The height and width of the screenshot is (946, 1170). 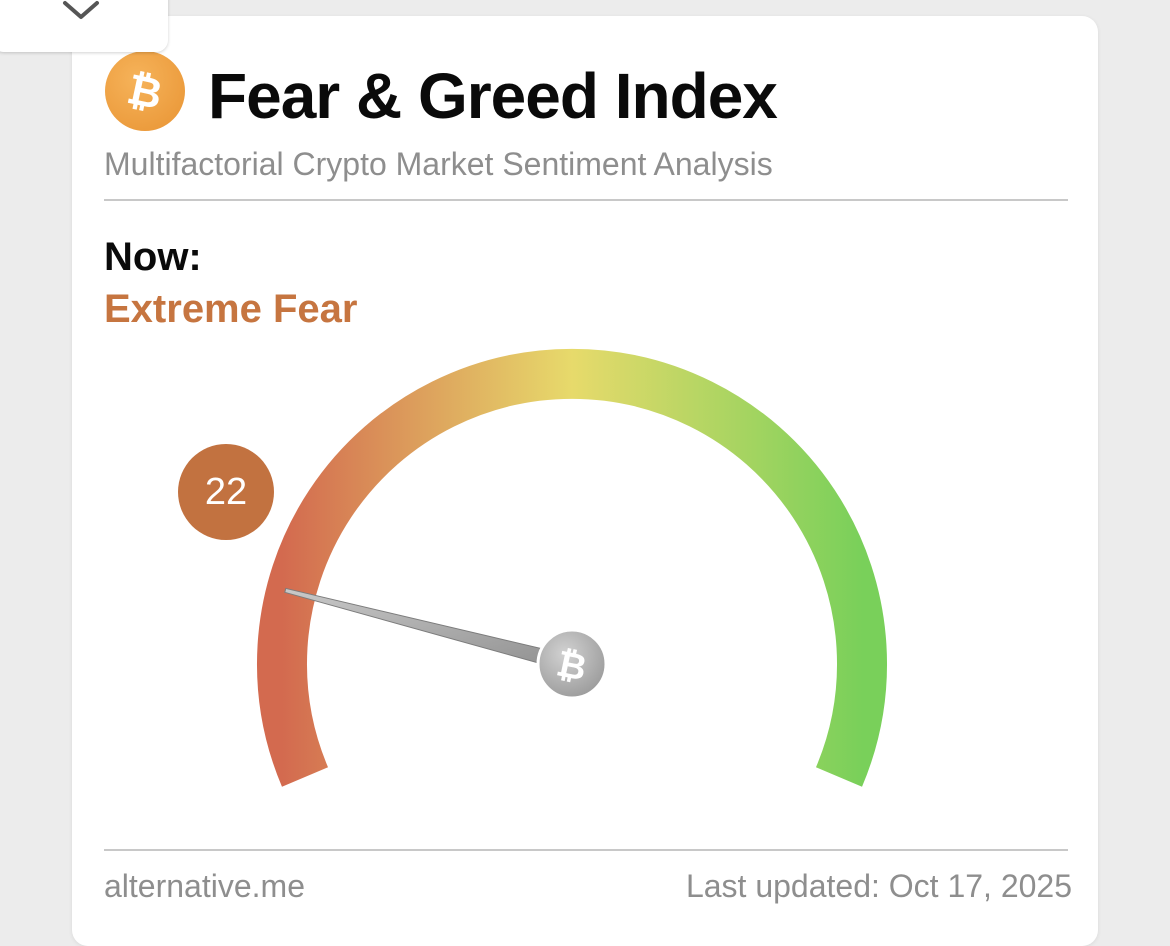 I want to click on collapse-toggle-button, so click(x=84, y=26).